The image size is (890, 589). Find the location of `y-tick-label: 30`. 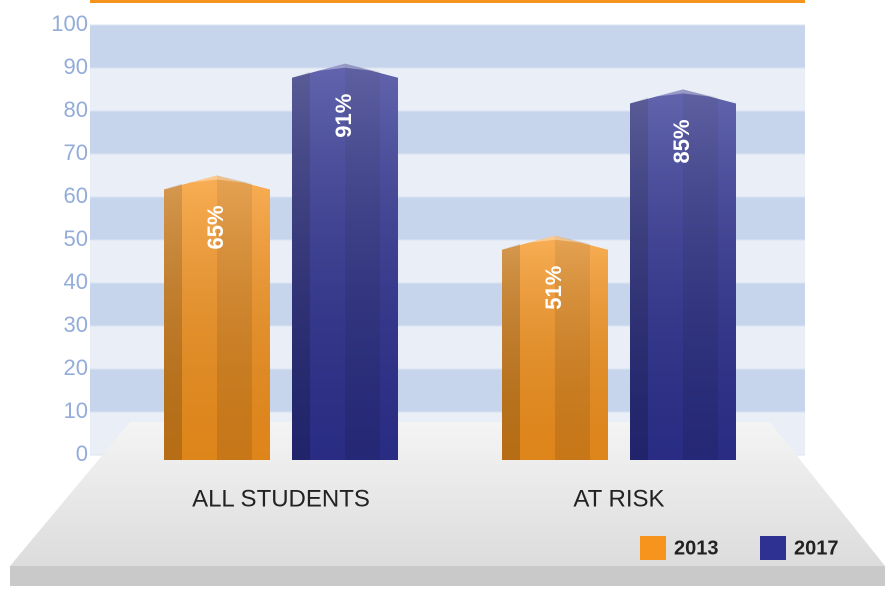

y-tick-label: 30 is located at coordinates (76, 324).